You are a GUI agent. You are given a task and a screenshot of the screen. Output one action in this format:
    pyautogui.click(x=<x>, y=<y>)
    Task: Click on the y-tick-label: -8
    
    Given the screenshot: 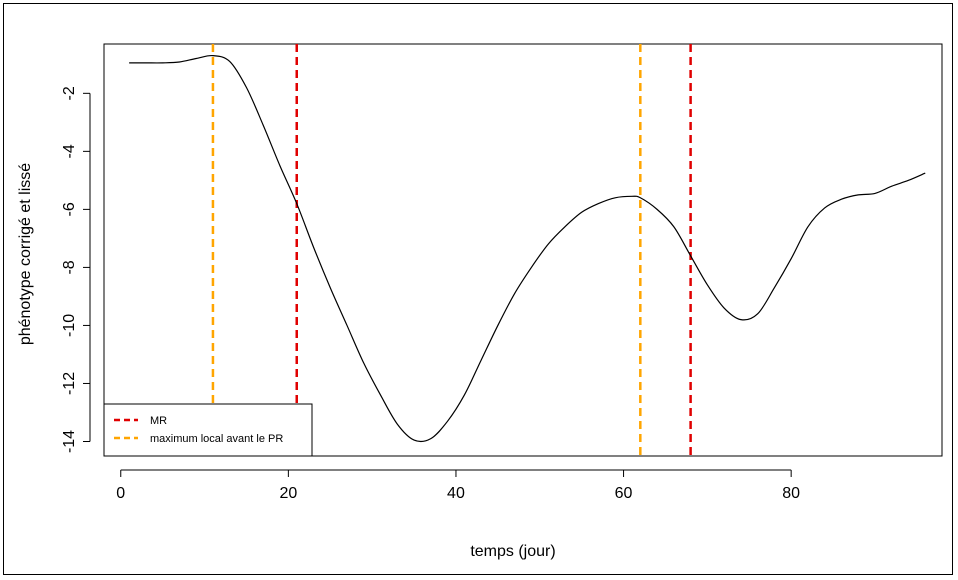 What is the action you would take?
    pyautogui.click(x=69, y=267)
    